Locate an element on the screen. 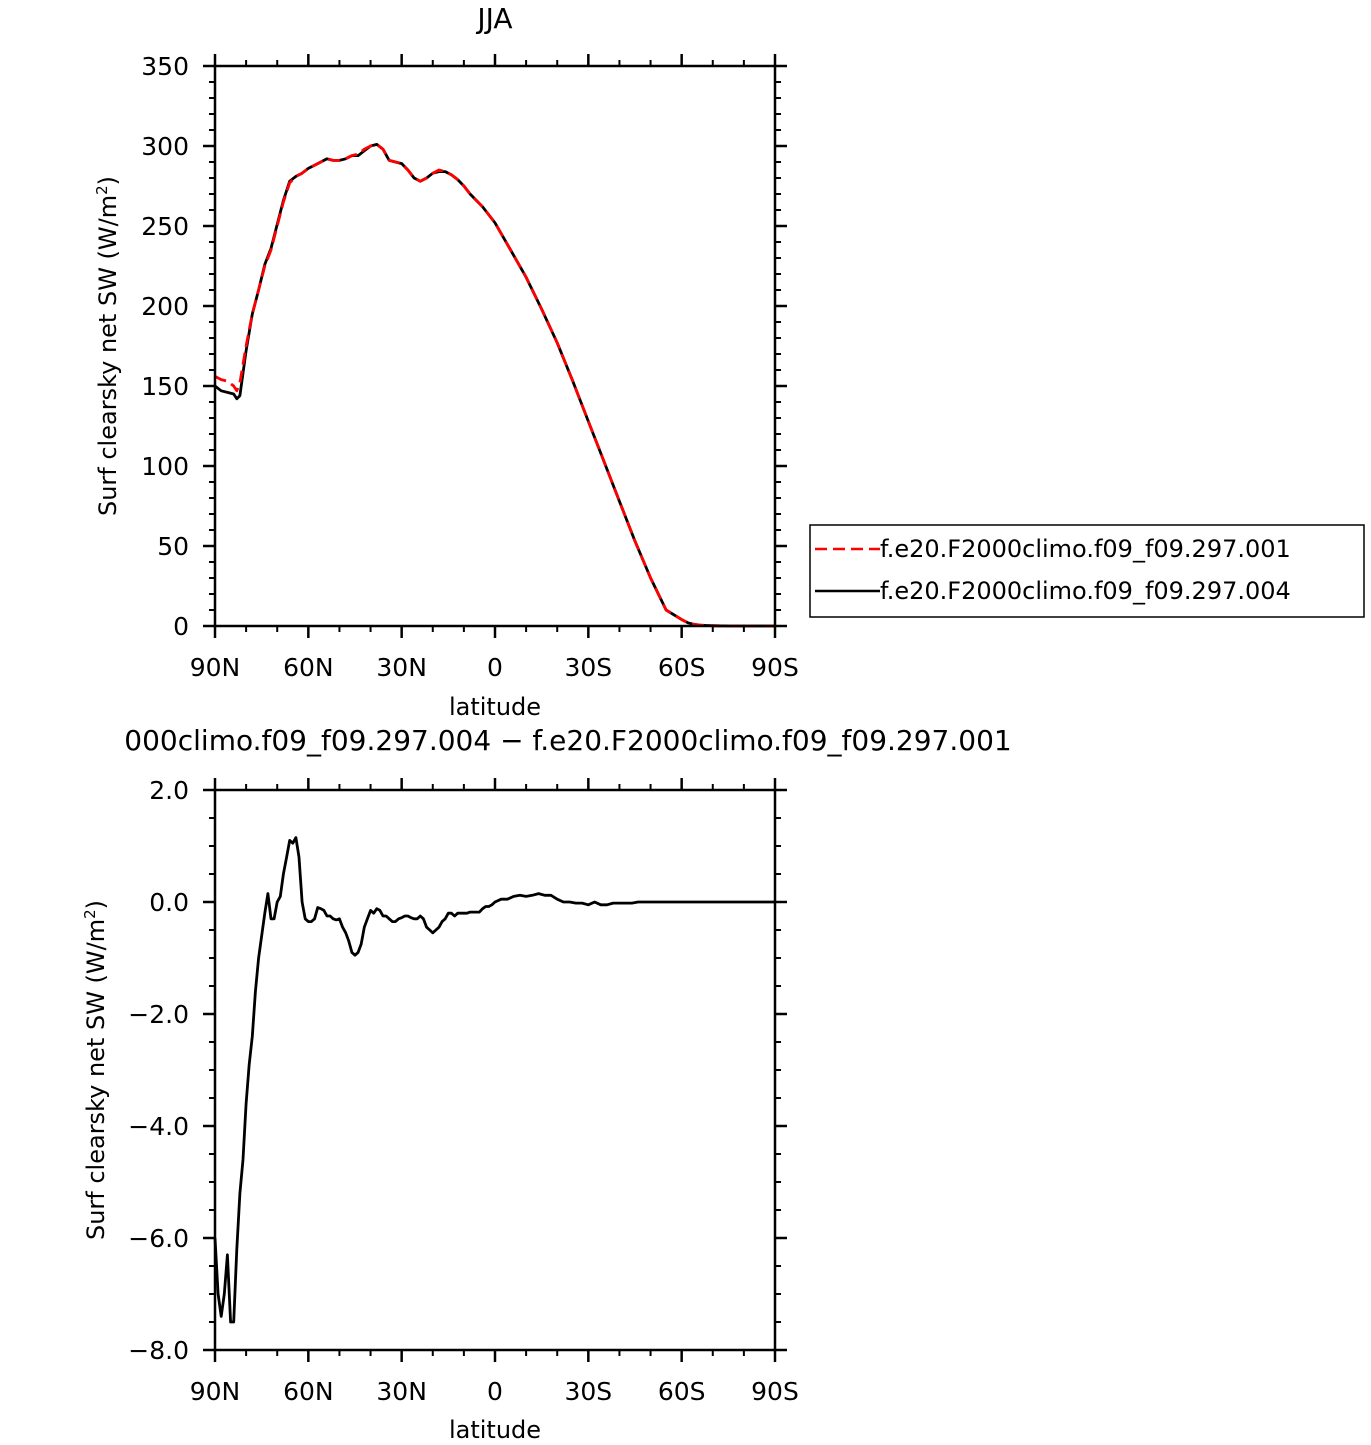 This screenshot has width=1371, height=1445. top-chart-y-tick-label: 300 is located at coordinates (165, 146).